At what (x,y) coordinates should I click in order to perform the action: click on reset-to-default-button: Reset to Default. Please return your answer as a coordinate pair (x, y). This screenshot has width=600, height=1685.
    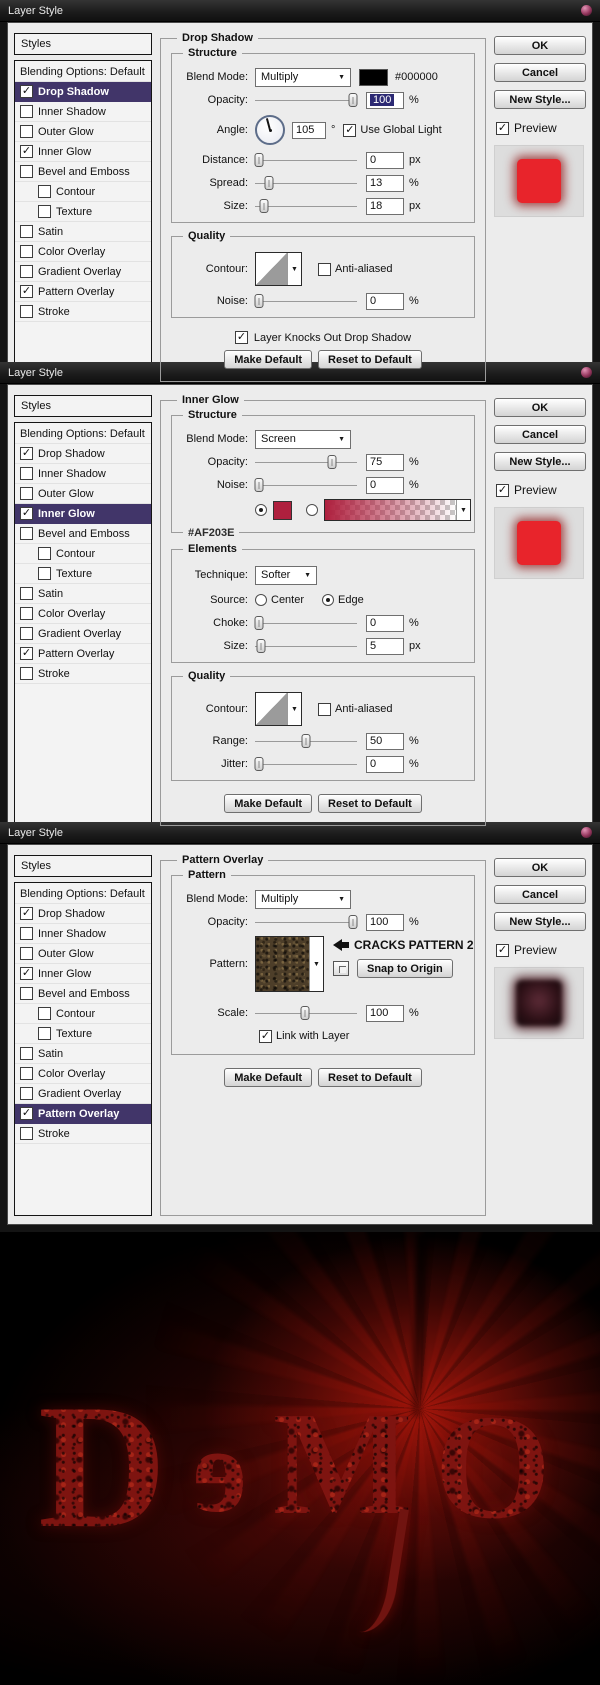
    Looking at the image, I should click on (370, 359).